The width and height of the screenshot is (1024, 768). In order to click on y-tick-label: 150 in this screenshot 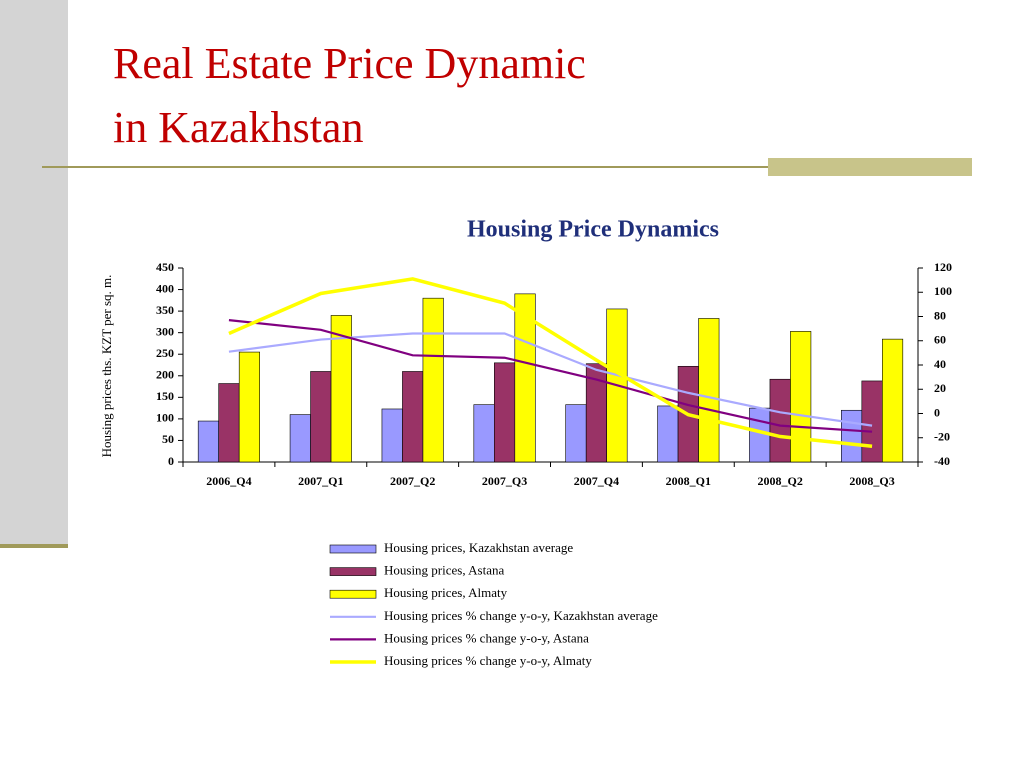, I will do `click(165, 396)`.